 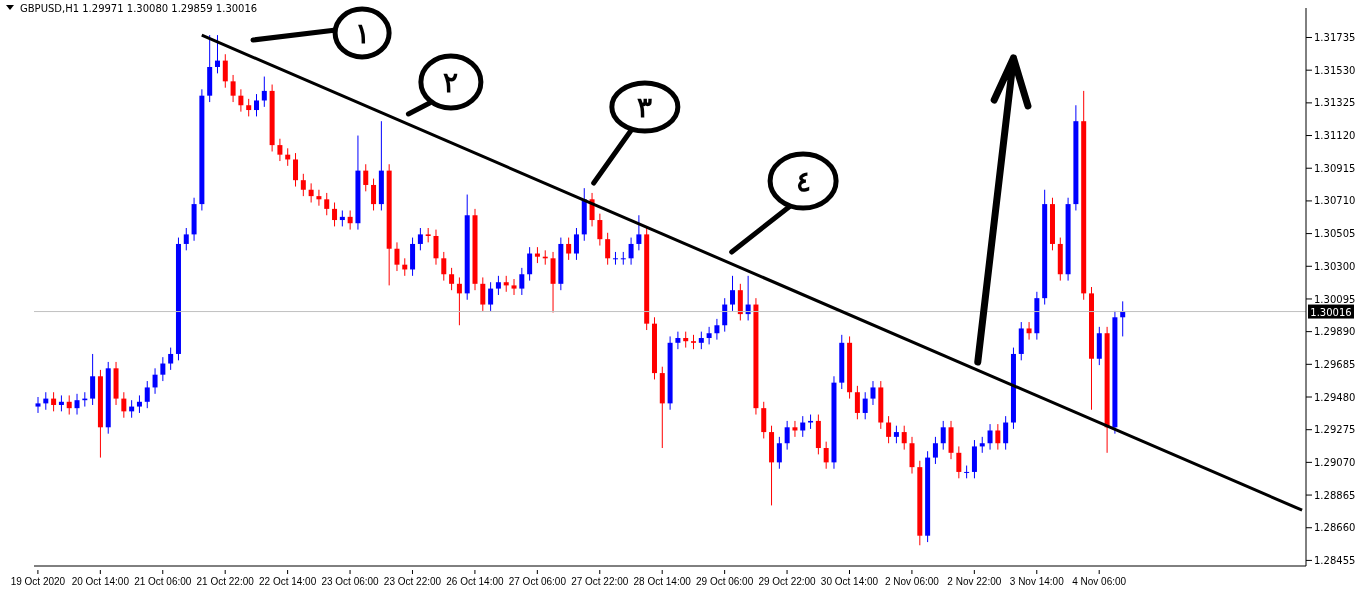 What do you see at coordinates (1335, 136) in the screenshot?
I see `y-tick-label: 1.31120` at bounding box center [1335, 136].